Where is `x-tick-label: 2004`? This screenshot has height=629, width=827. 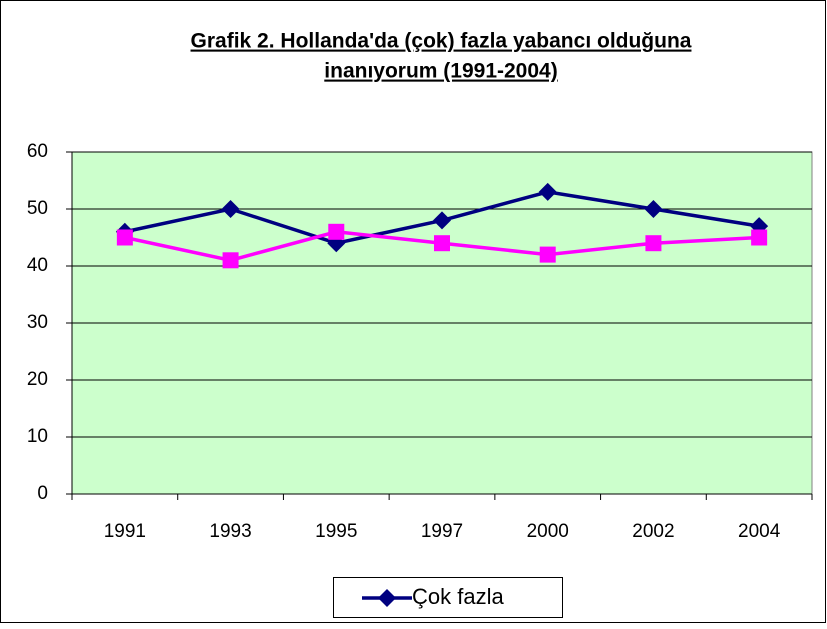
x-tick-label: 2004 is located at coordinates (759, 531).